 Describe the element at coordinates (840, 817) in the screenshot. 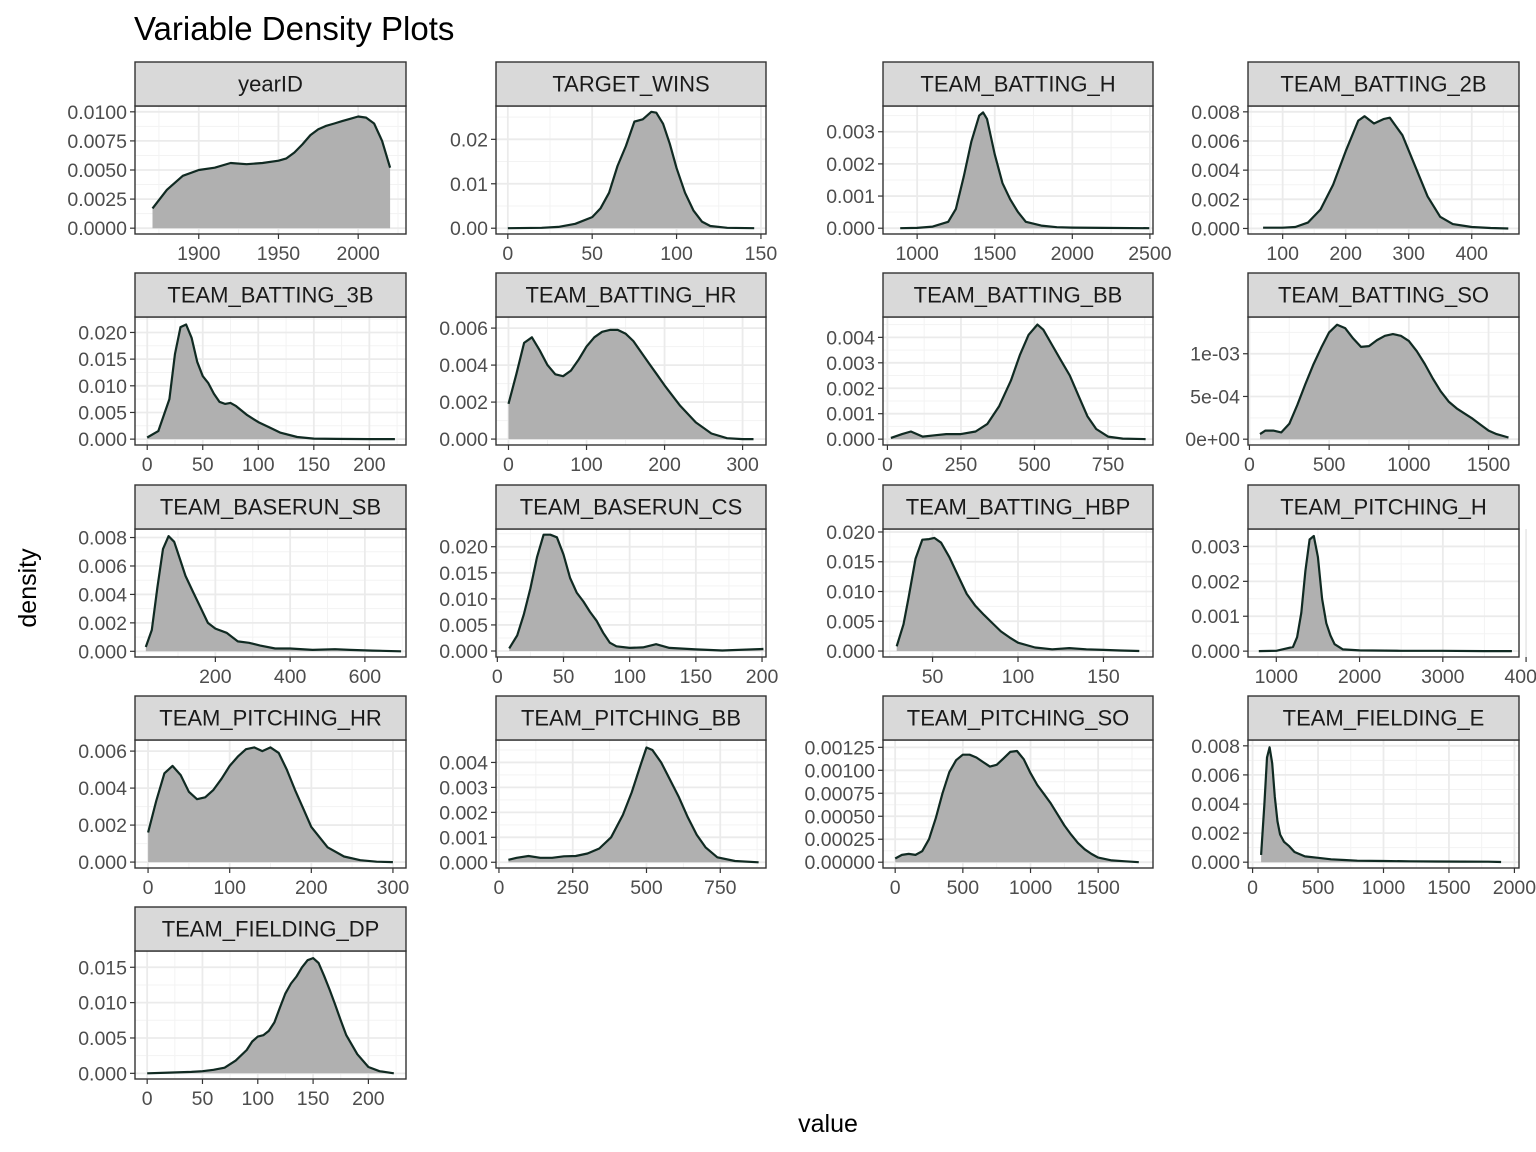

I see `y-tick-label: 0.00050` at that location.